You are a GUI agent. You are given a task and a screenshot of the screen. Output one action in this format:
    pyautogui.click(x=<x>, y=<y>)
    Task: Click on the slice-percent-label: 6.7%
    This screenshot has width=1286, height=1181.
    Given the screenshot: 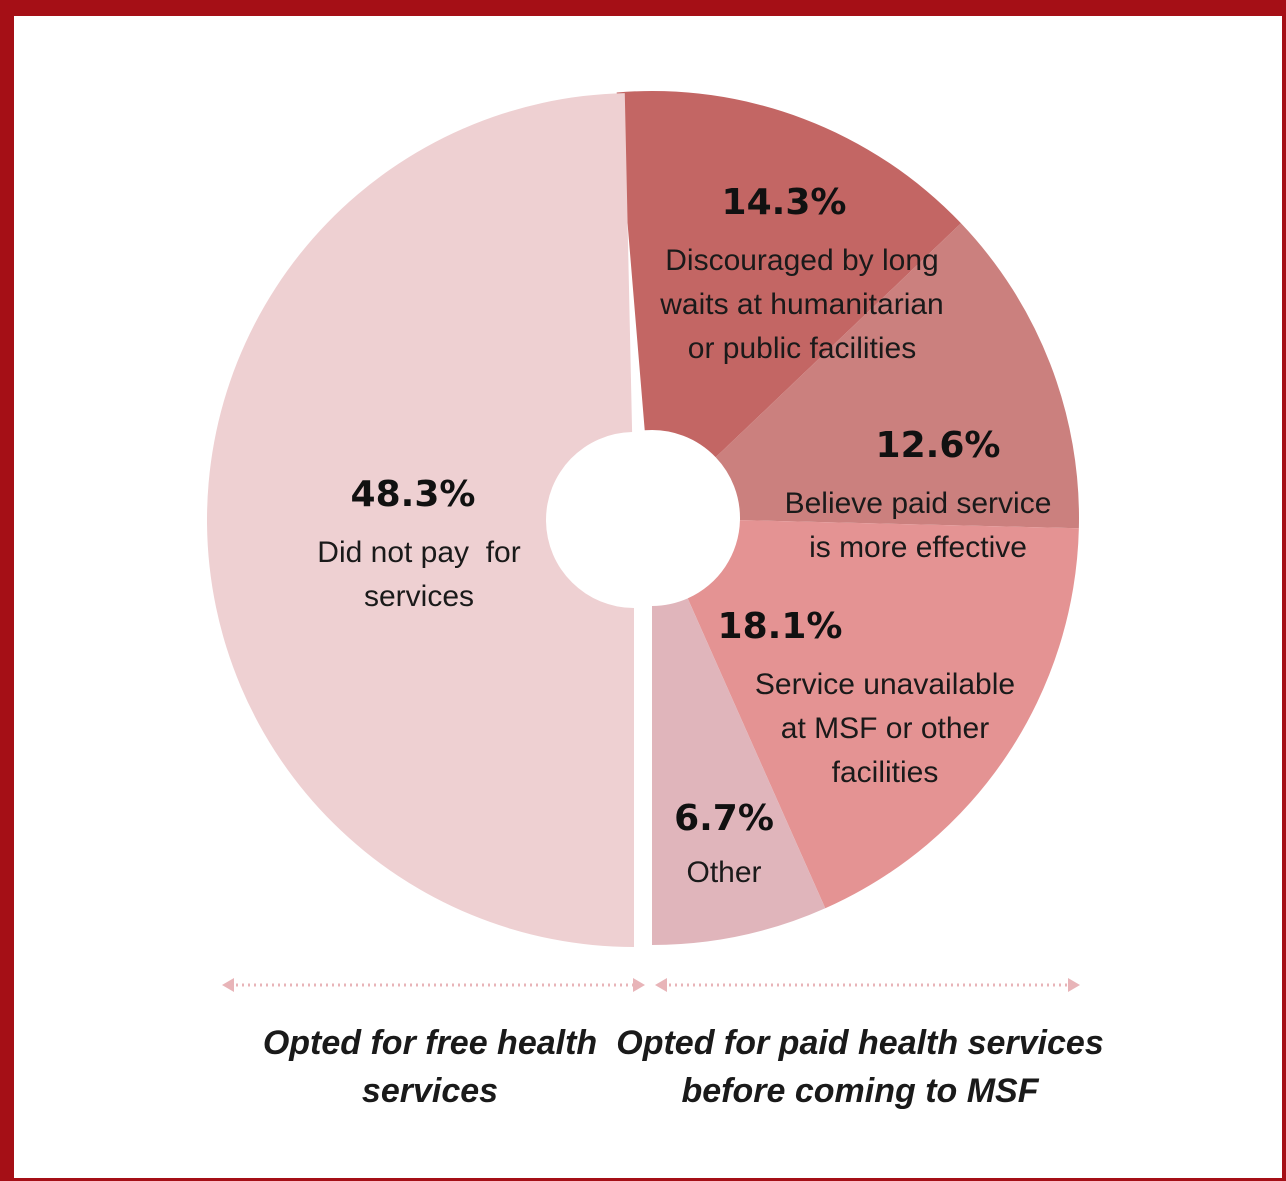 What is the action you would take?
    pyautogui.click(x=724, y=818)
    